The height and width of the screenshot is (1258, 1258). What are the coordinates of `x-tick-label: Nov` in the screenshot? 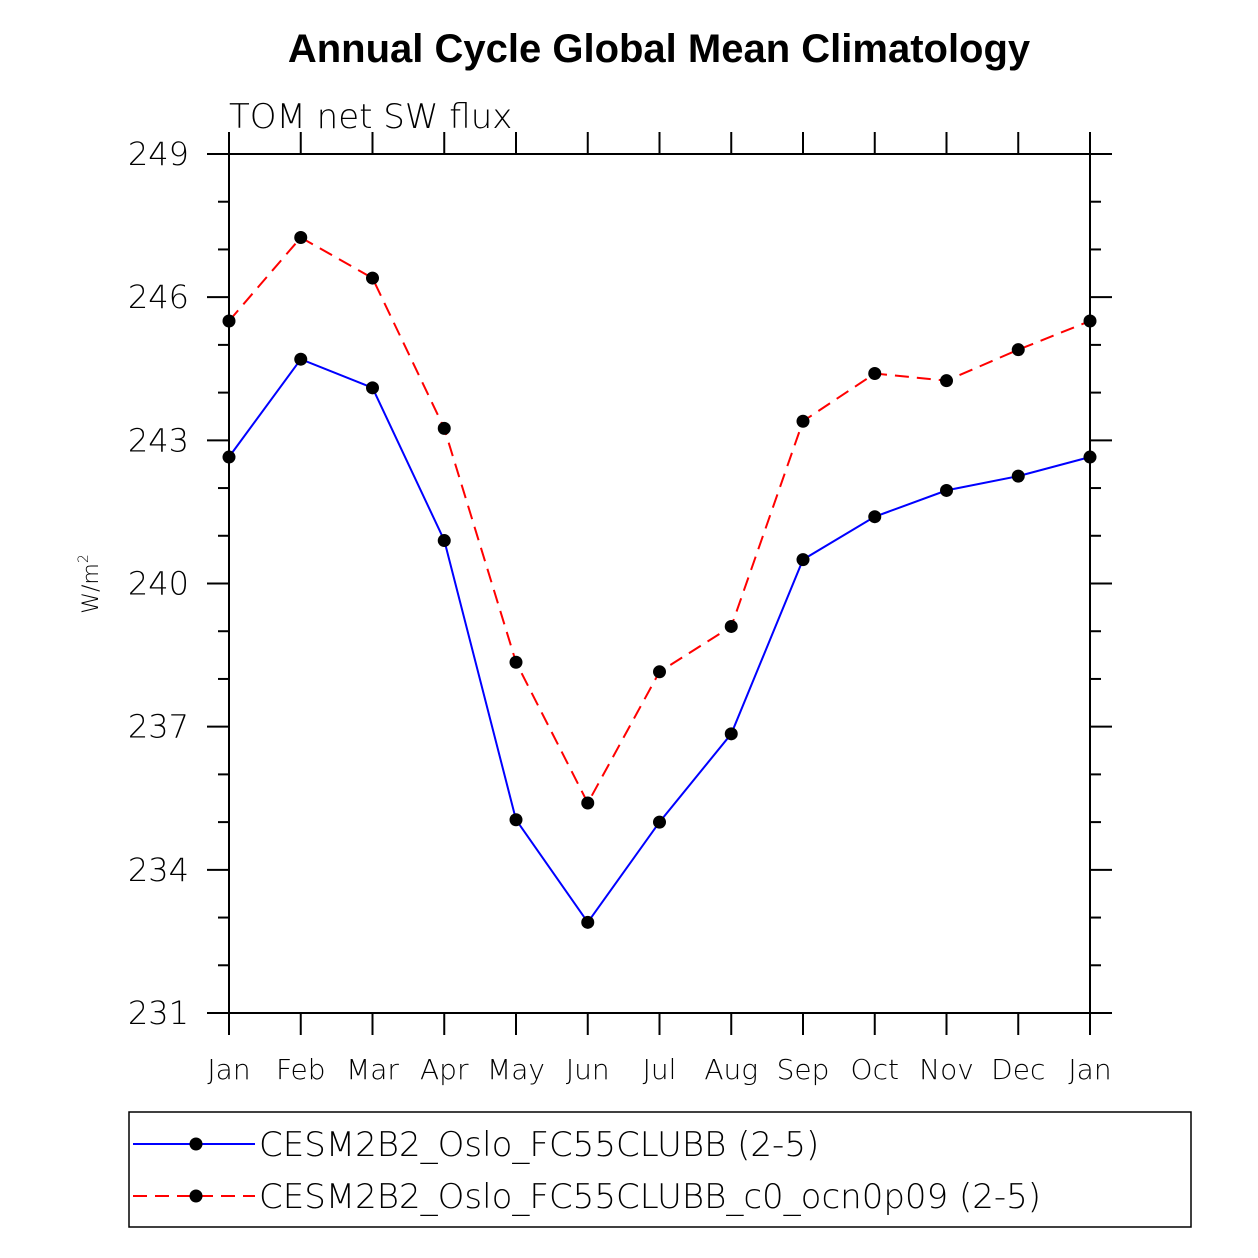 It's located at (946, 1069).